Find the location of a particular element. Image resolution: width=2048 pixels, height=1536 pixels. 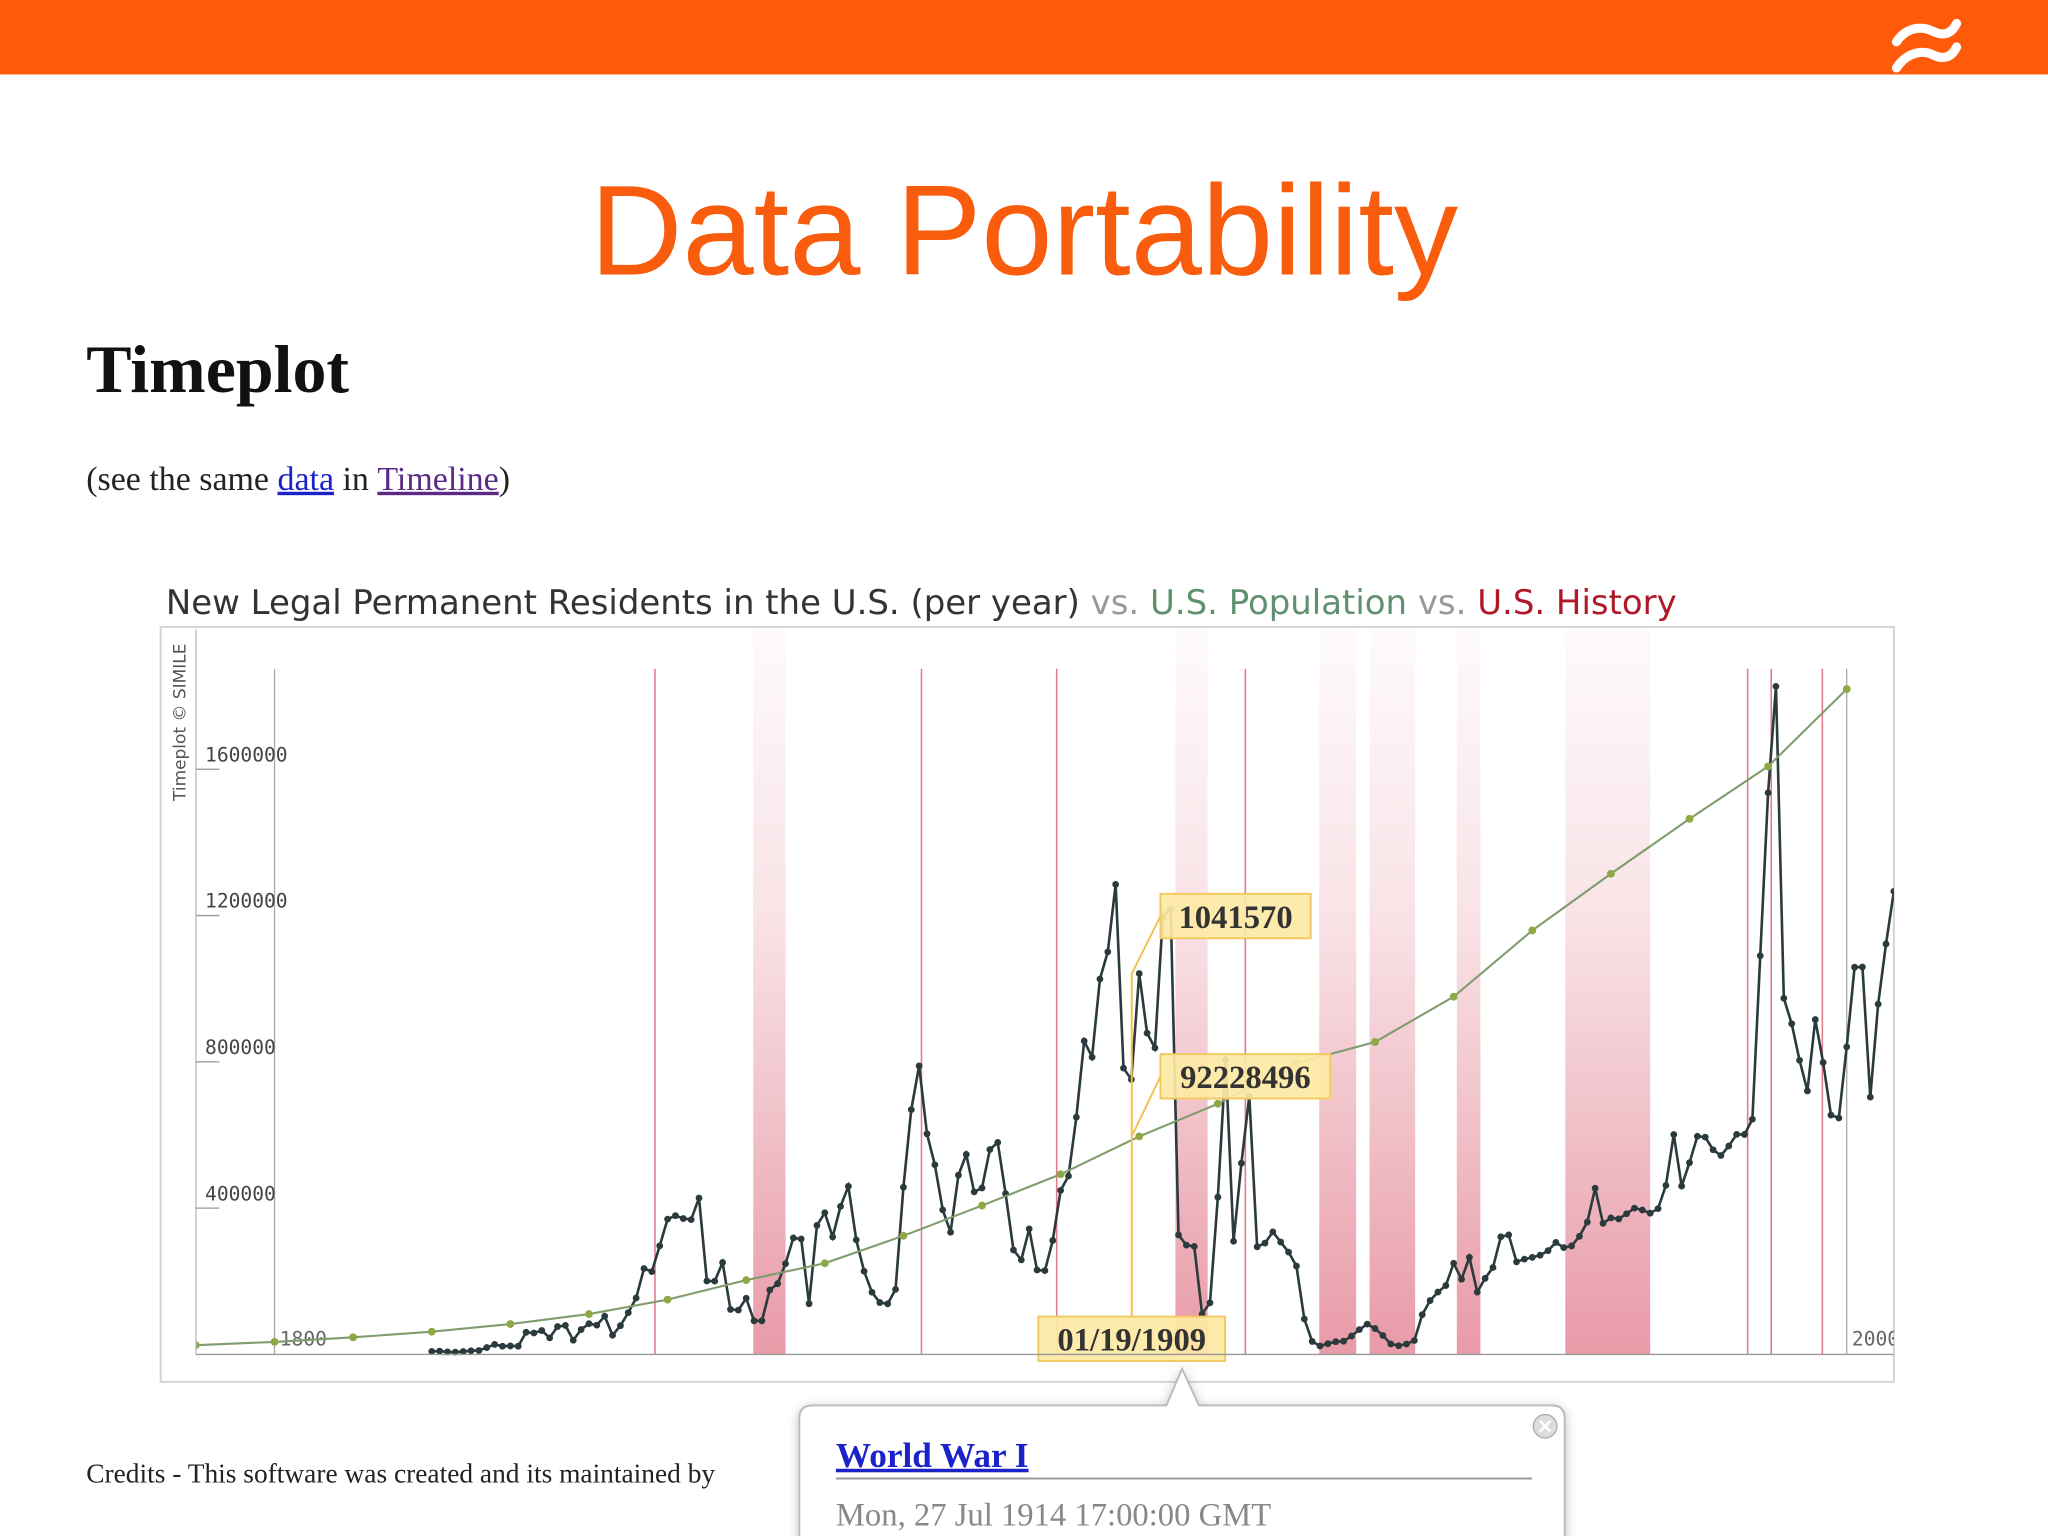

y-tick-label: 800000 is located at coordinates (240, 1047).